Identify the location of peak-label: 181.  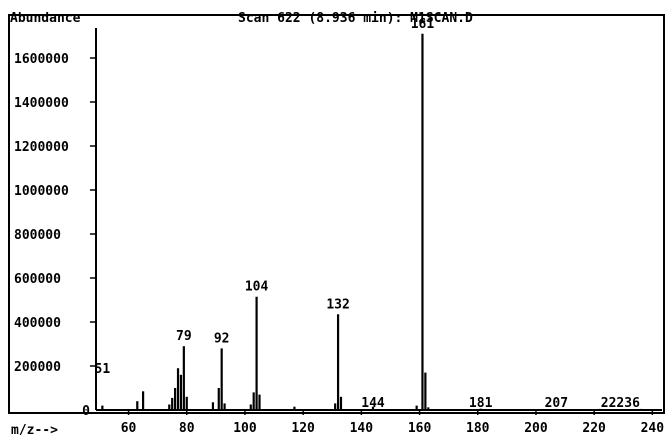
(481, 403).